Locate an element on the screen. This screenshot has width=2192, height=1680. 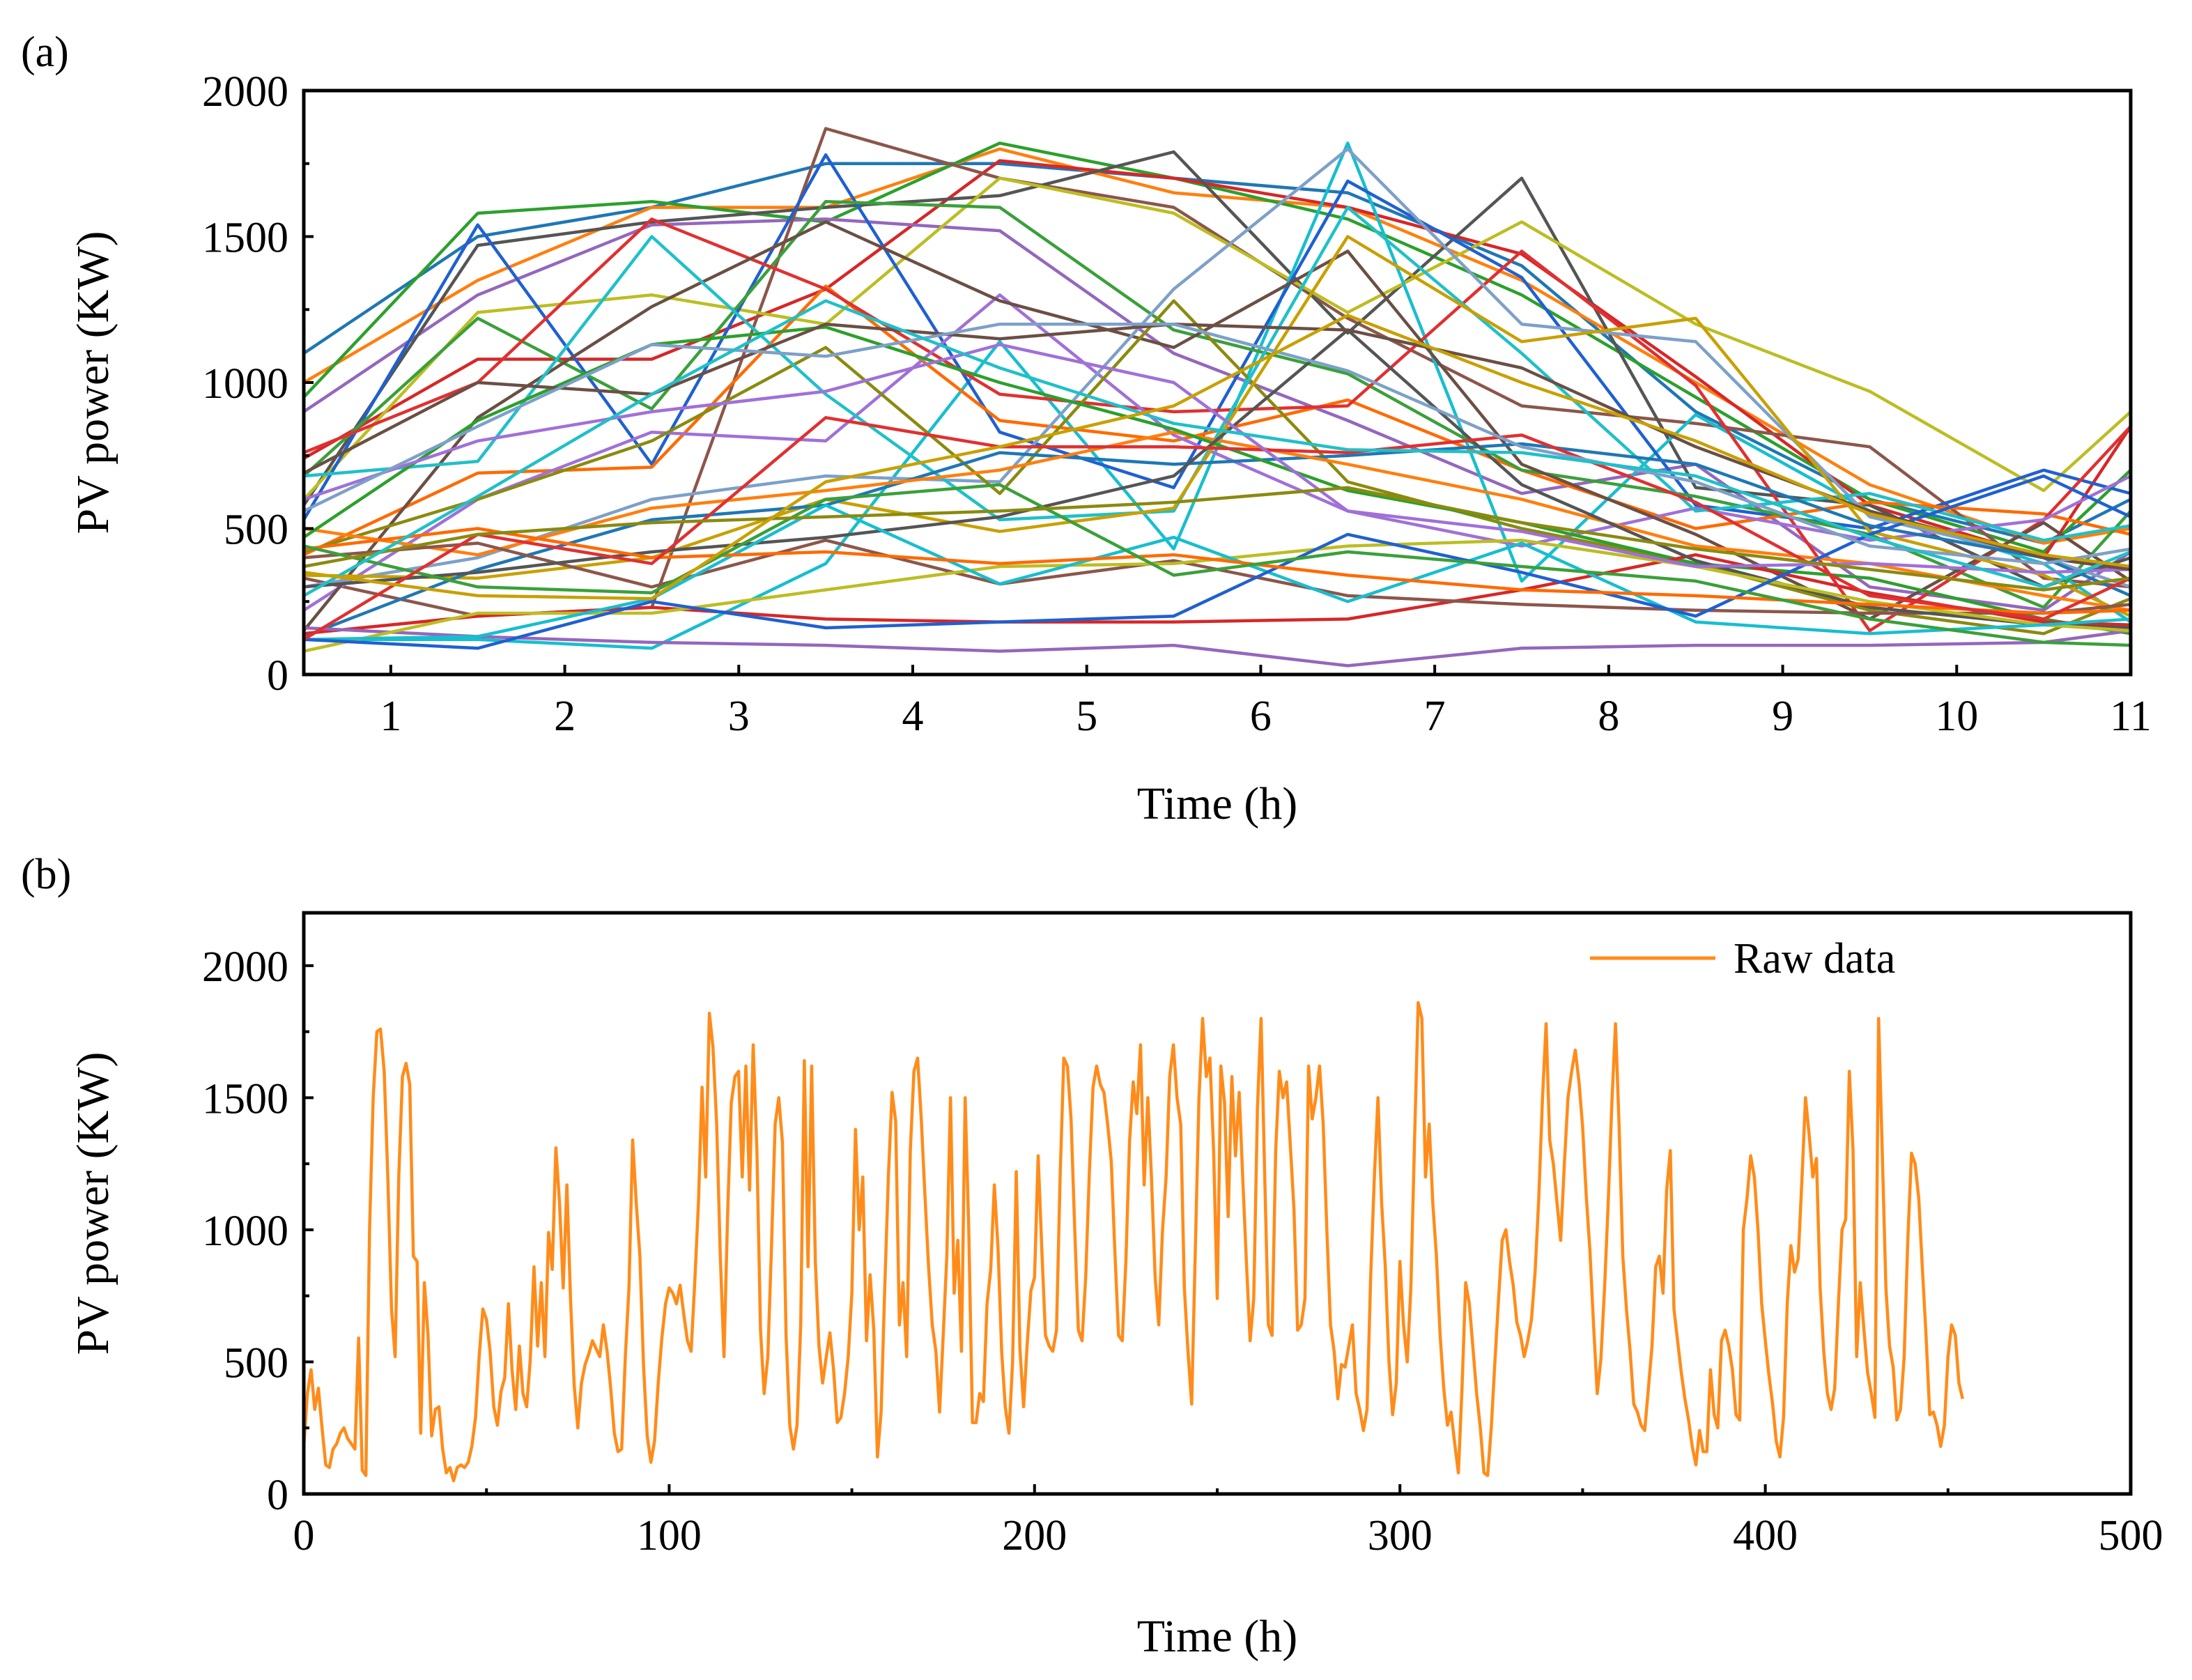
x-tick-label: 7 is located at coordinates (1435, 716).